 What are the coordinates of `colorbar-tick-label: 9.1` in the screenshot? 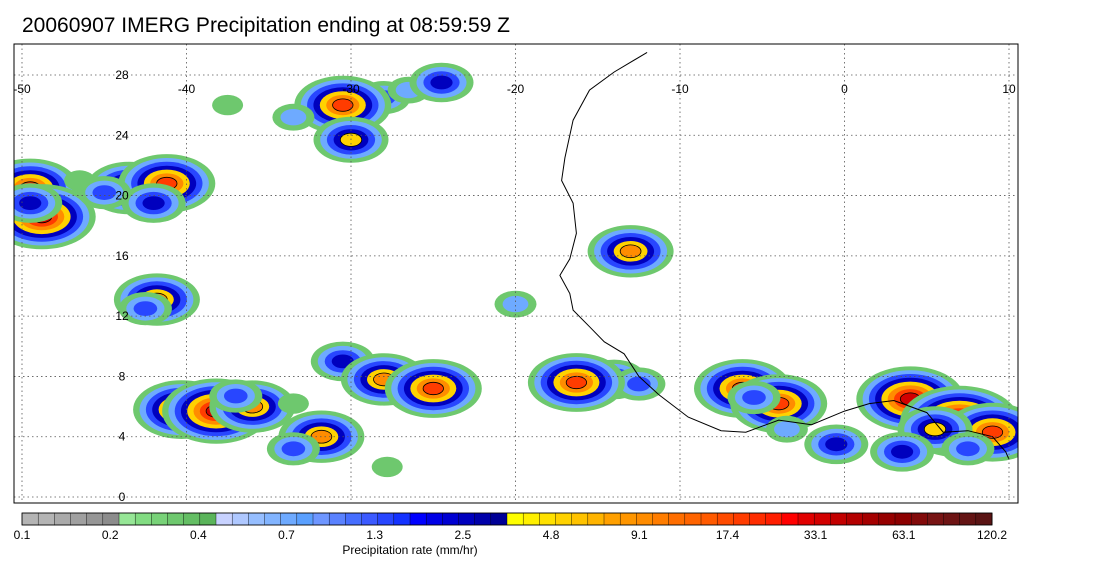 It's located at (639, 535).